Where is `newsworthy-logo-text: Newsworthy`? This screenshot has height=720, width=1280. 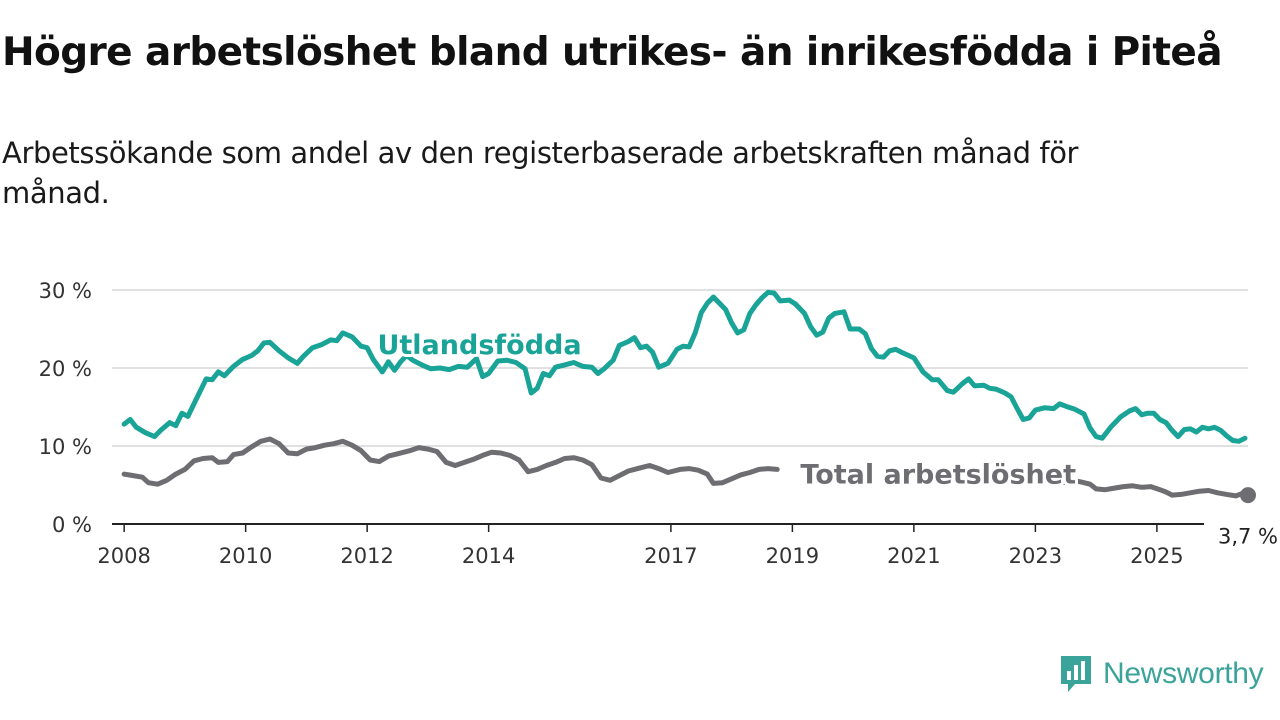
newsworthy-logo-text: Newsworthy is located at coordinates (1183, 673).